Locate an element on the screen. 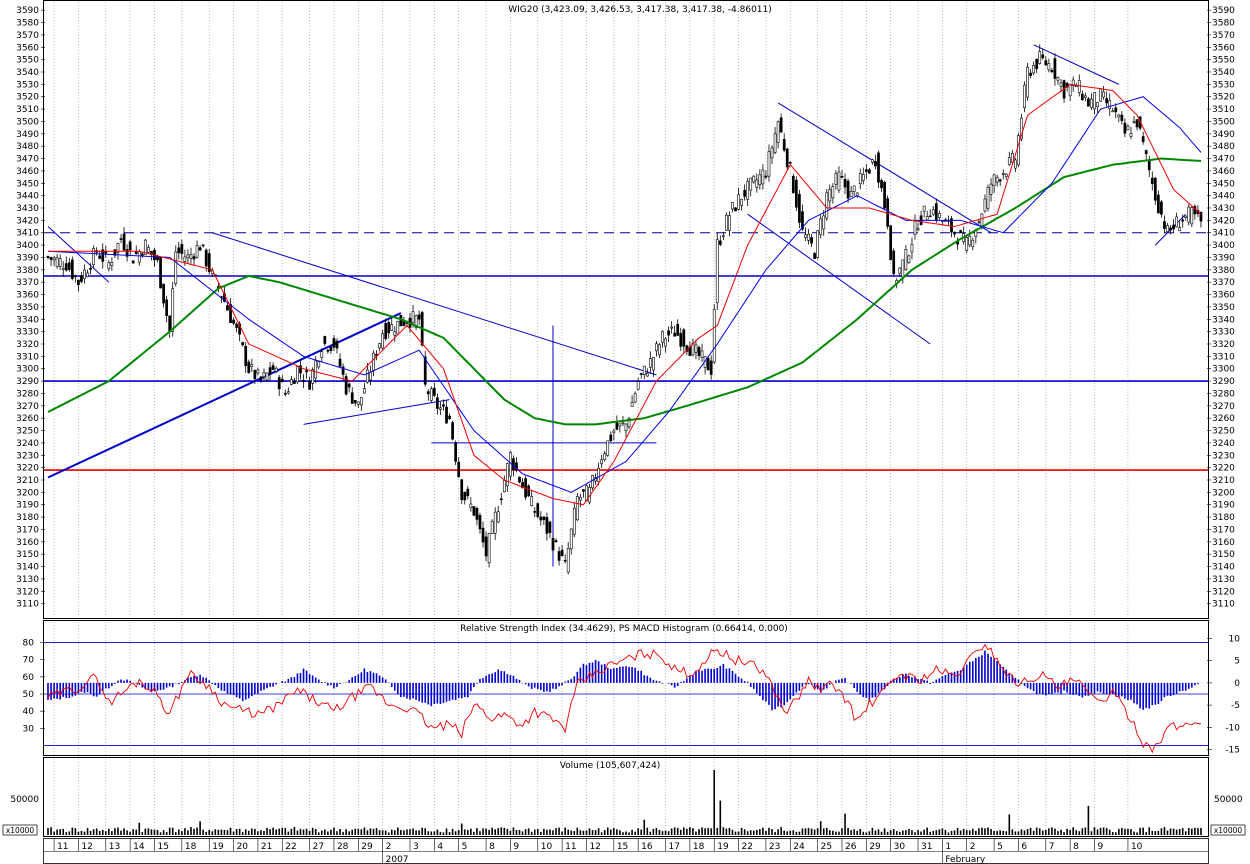 This screenshot has width=1250, height=864. x-axis-tick-label: 8 is located at coordinates (1076, 847).